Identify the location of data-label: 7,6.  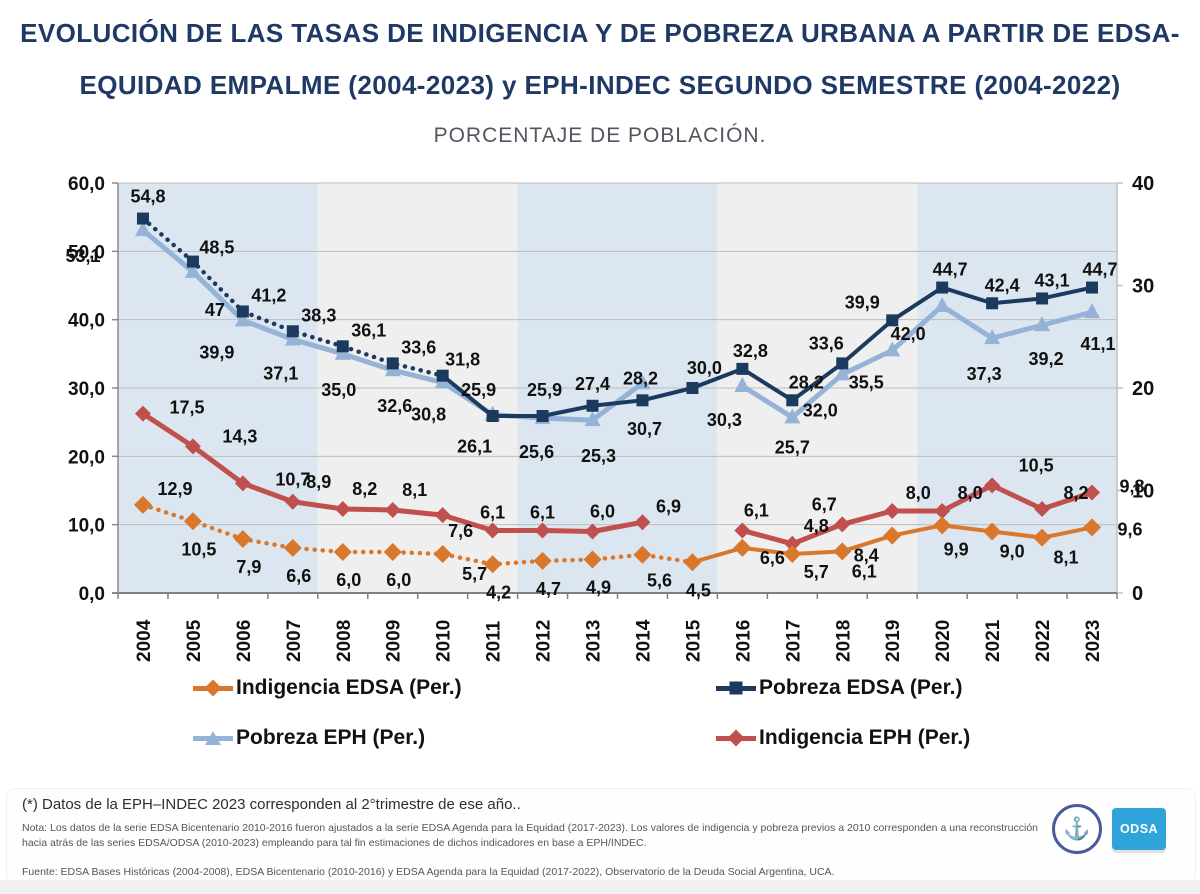
(460, 531).